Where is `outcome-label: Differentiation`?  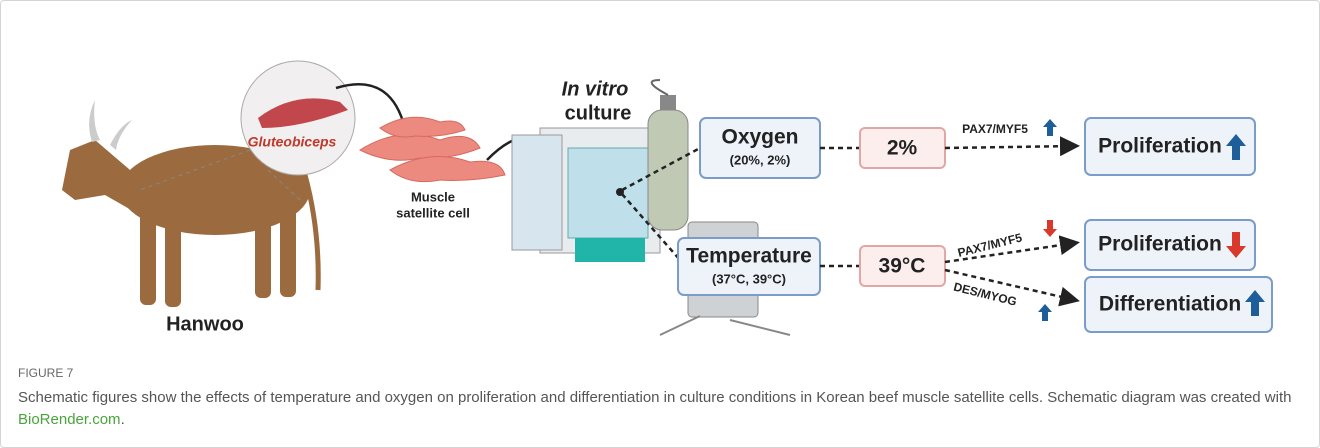
outcome-label: Differentiation is located at coordinates (1170, 304).